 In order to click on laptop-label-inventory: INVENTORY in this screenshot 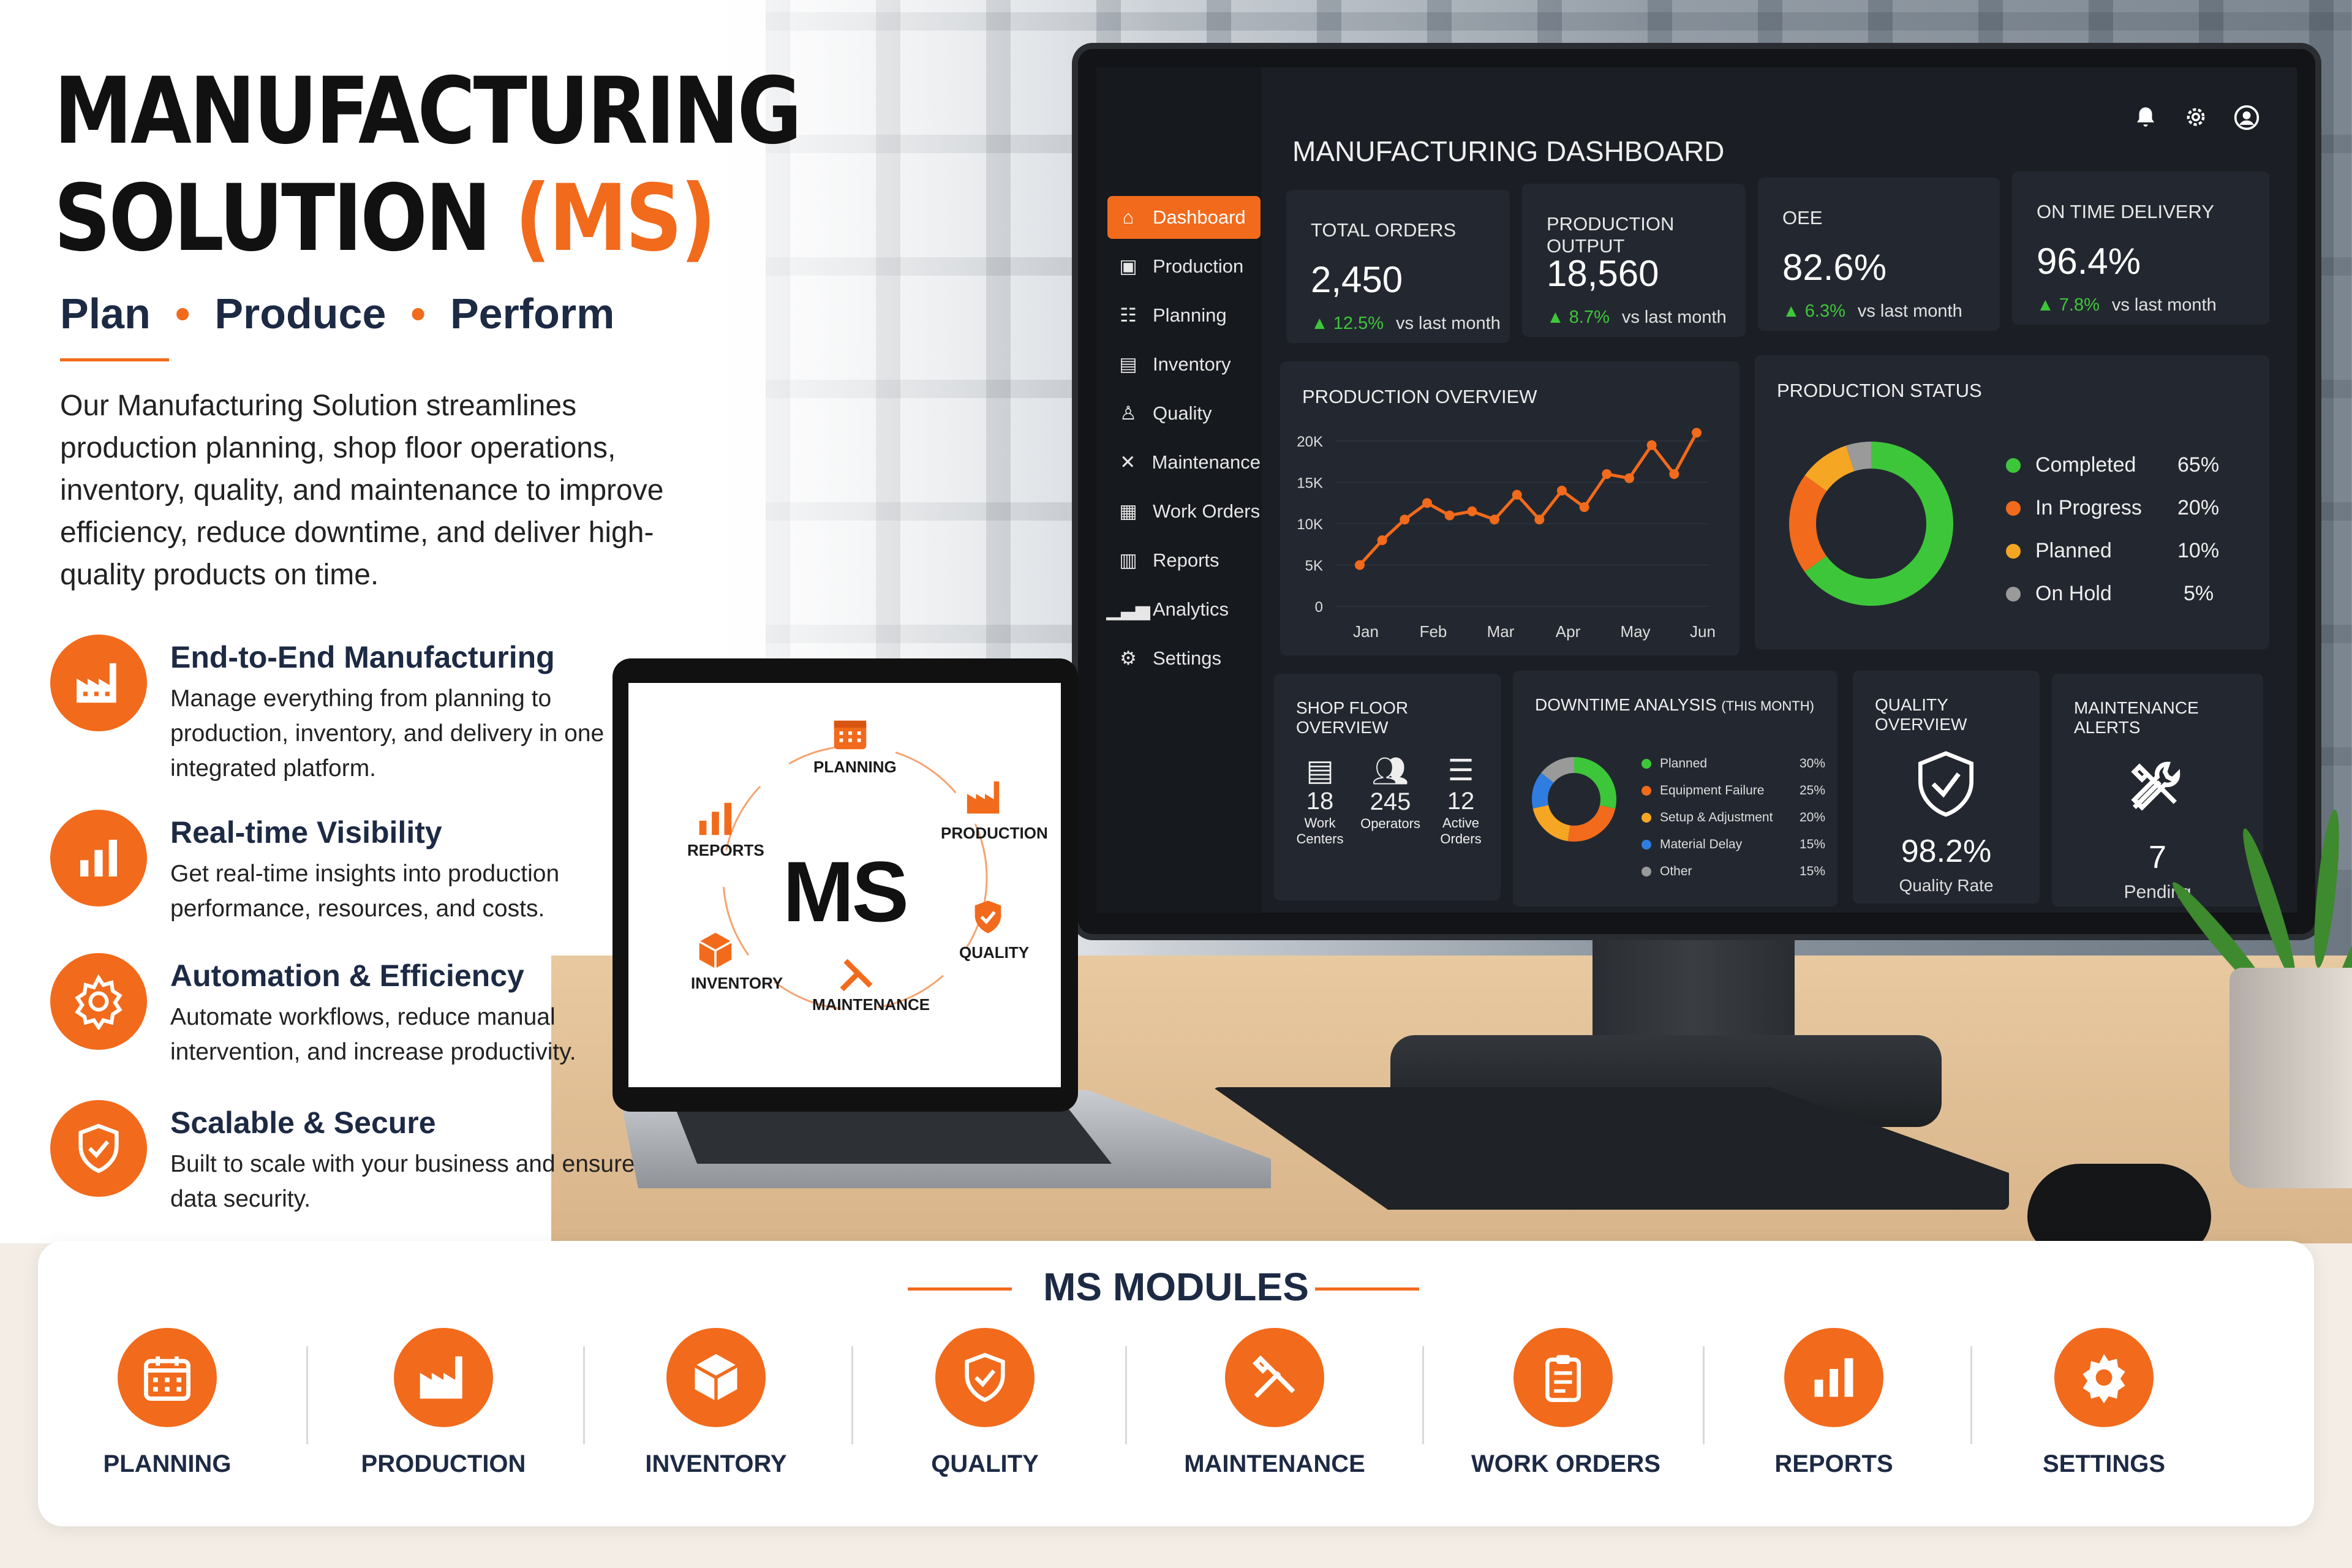, I will do `click(737, 983)`.